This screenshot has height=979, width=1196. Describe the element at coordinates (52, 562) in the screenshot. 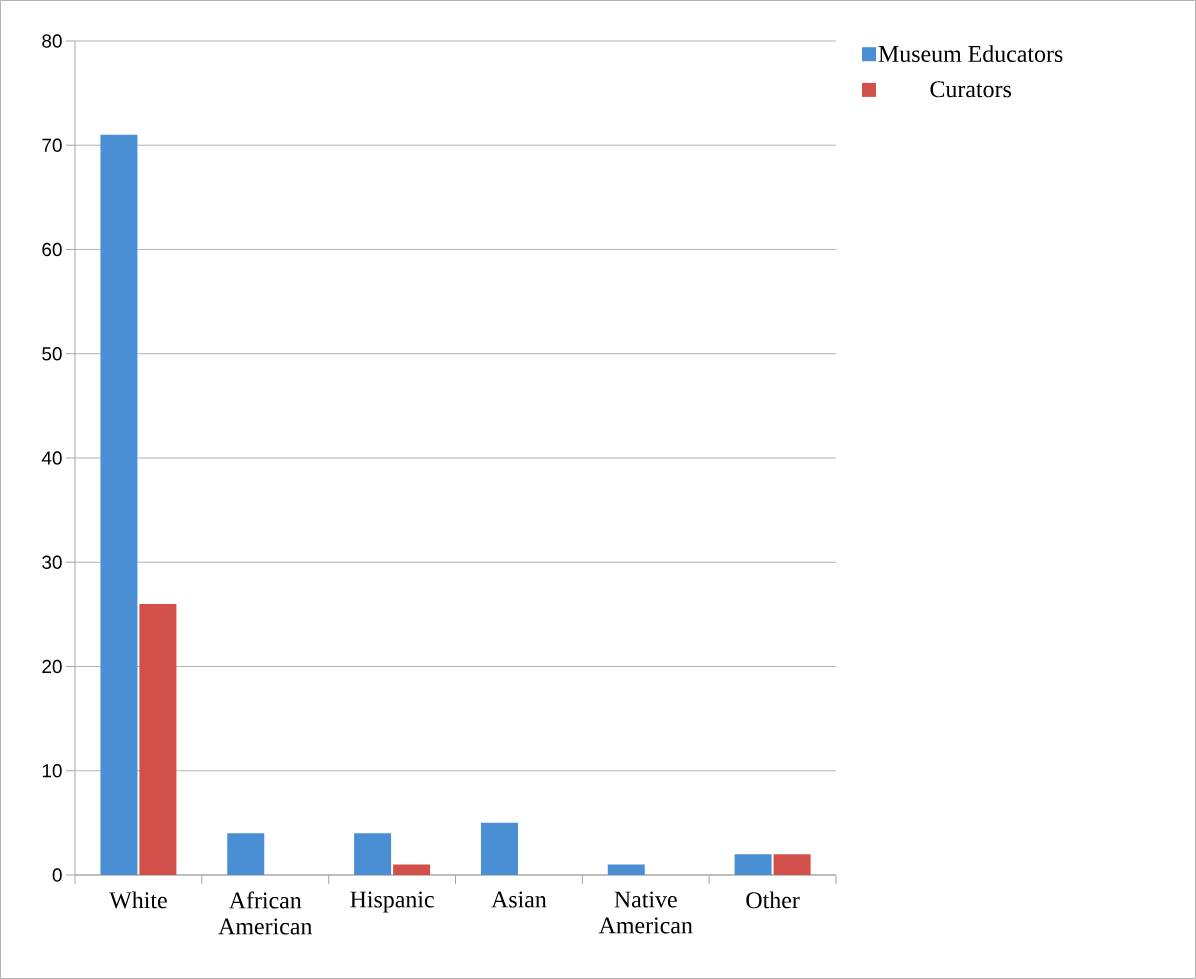

I see `y-tick-label: 30` at that location.